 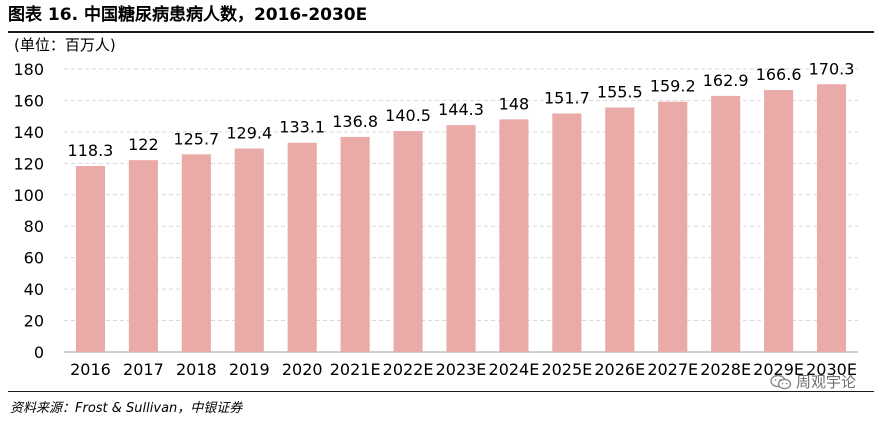 I want to click on x-tick-label: 2018, so click(x=196, y=369).